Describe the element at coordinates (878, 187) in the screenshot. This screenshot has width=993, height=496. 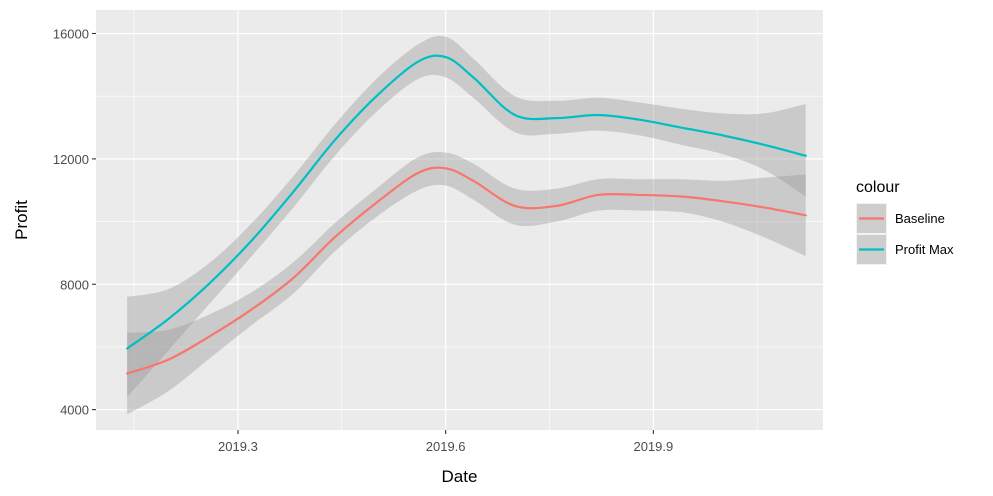
I see `legend-title: colour` at that location.